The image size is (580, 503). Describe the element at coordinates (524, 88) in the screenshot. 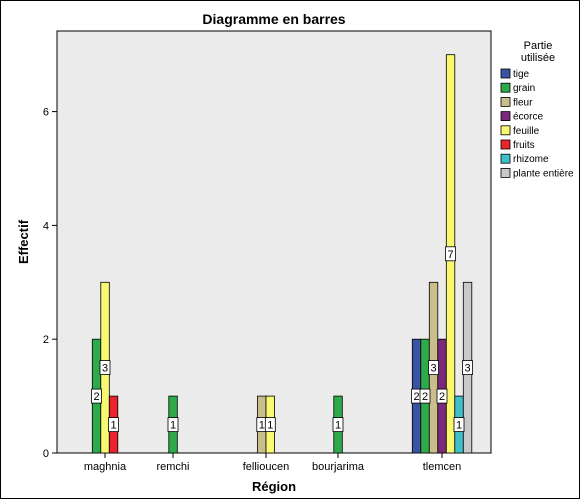

I see `legend-label: grain` at that location.